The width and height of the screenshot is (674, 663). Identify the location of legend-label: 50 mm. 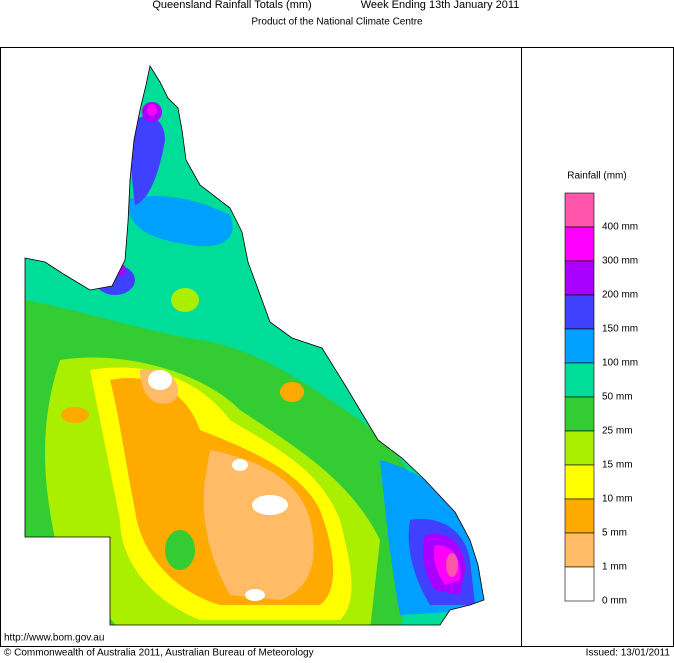
(617, 397).